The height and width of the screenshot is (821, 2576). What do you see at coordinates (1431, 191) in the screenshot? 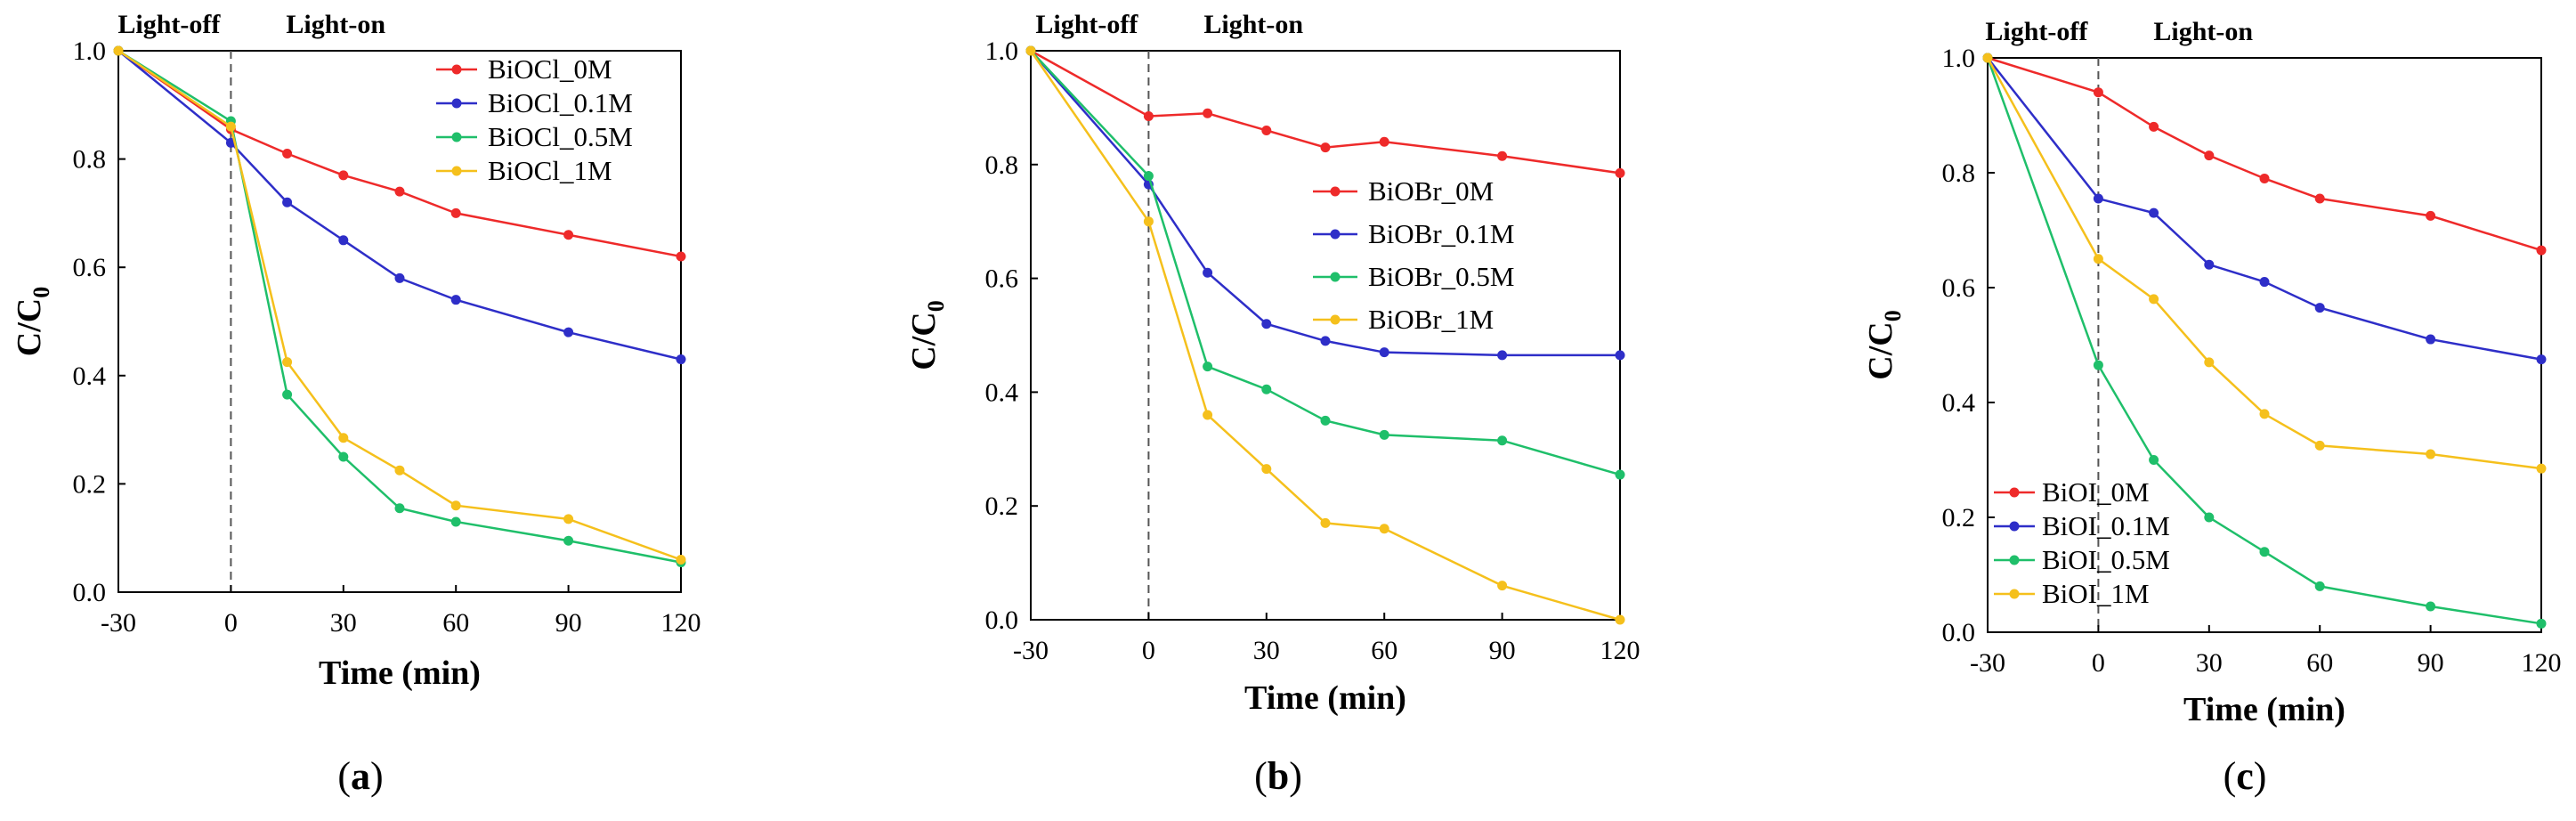
I see `legend-entry-label: BiOBr_0M` at bounding box center [1431, 191].